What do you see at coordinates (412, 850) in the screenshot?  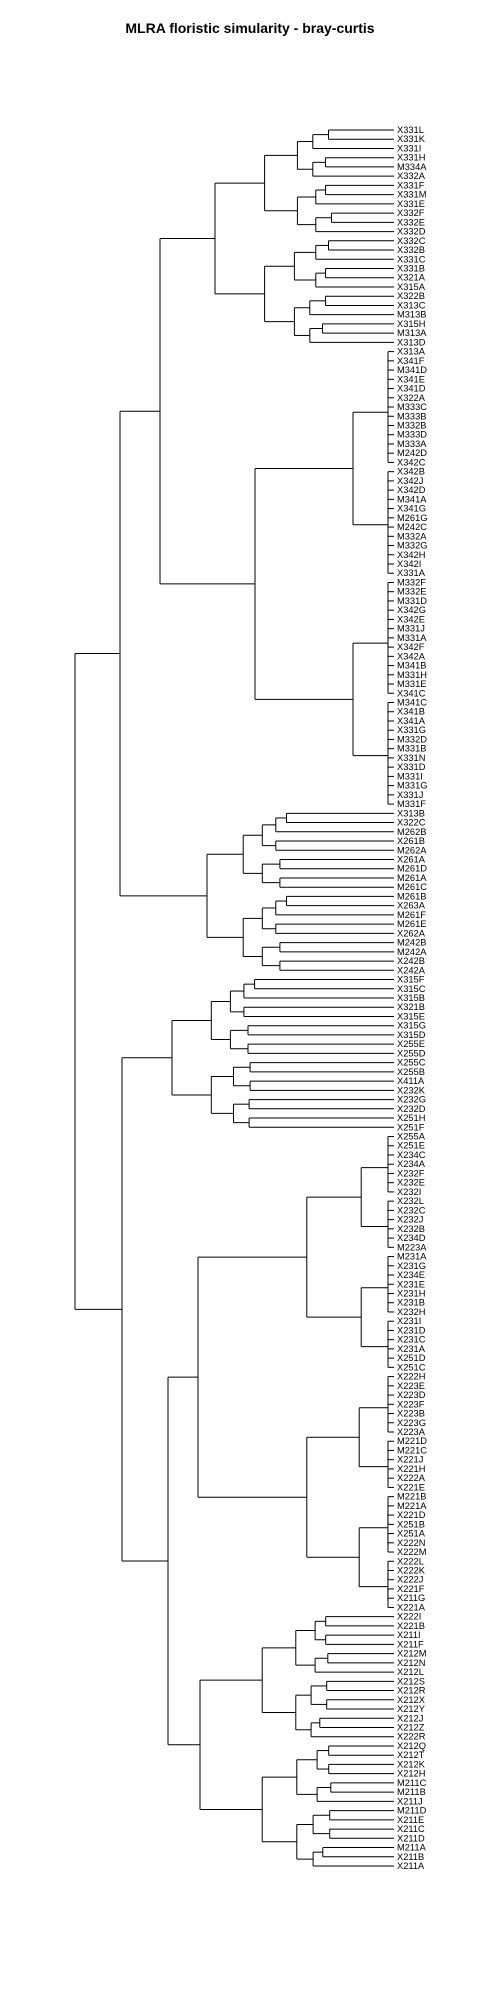 I see `leaf-label: M262A` at bounding box center [412, 850].